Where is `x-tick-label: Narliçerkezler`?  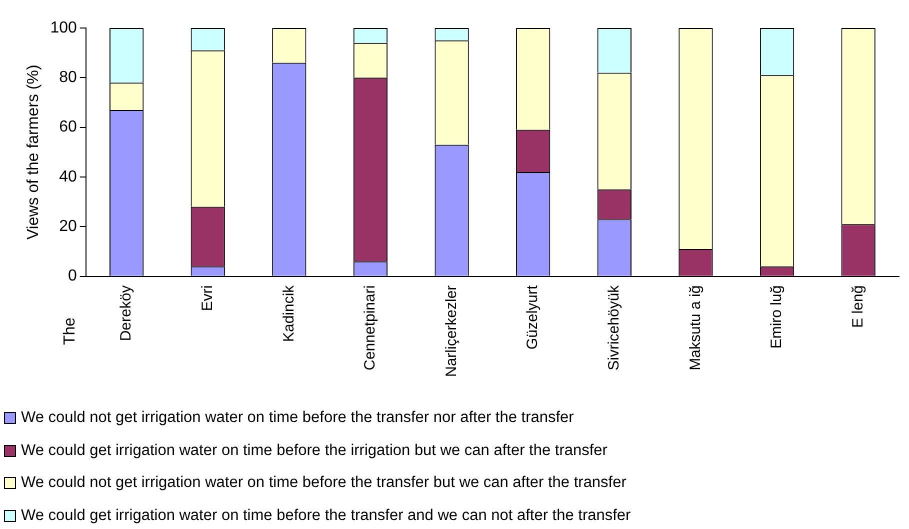 x-tick-label: Narliçerkezler is located at coordinates (451, 331).